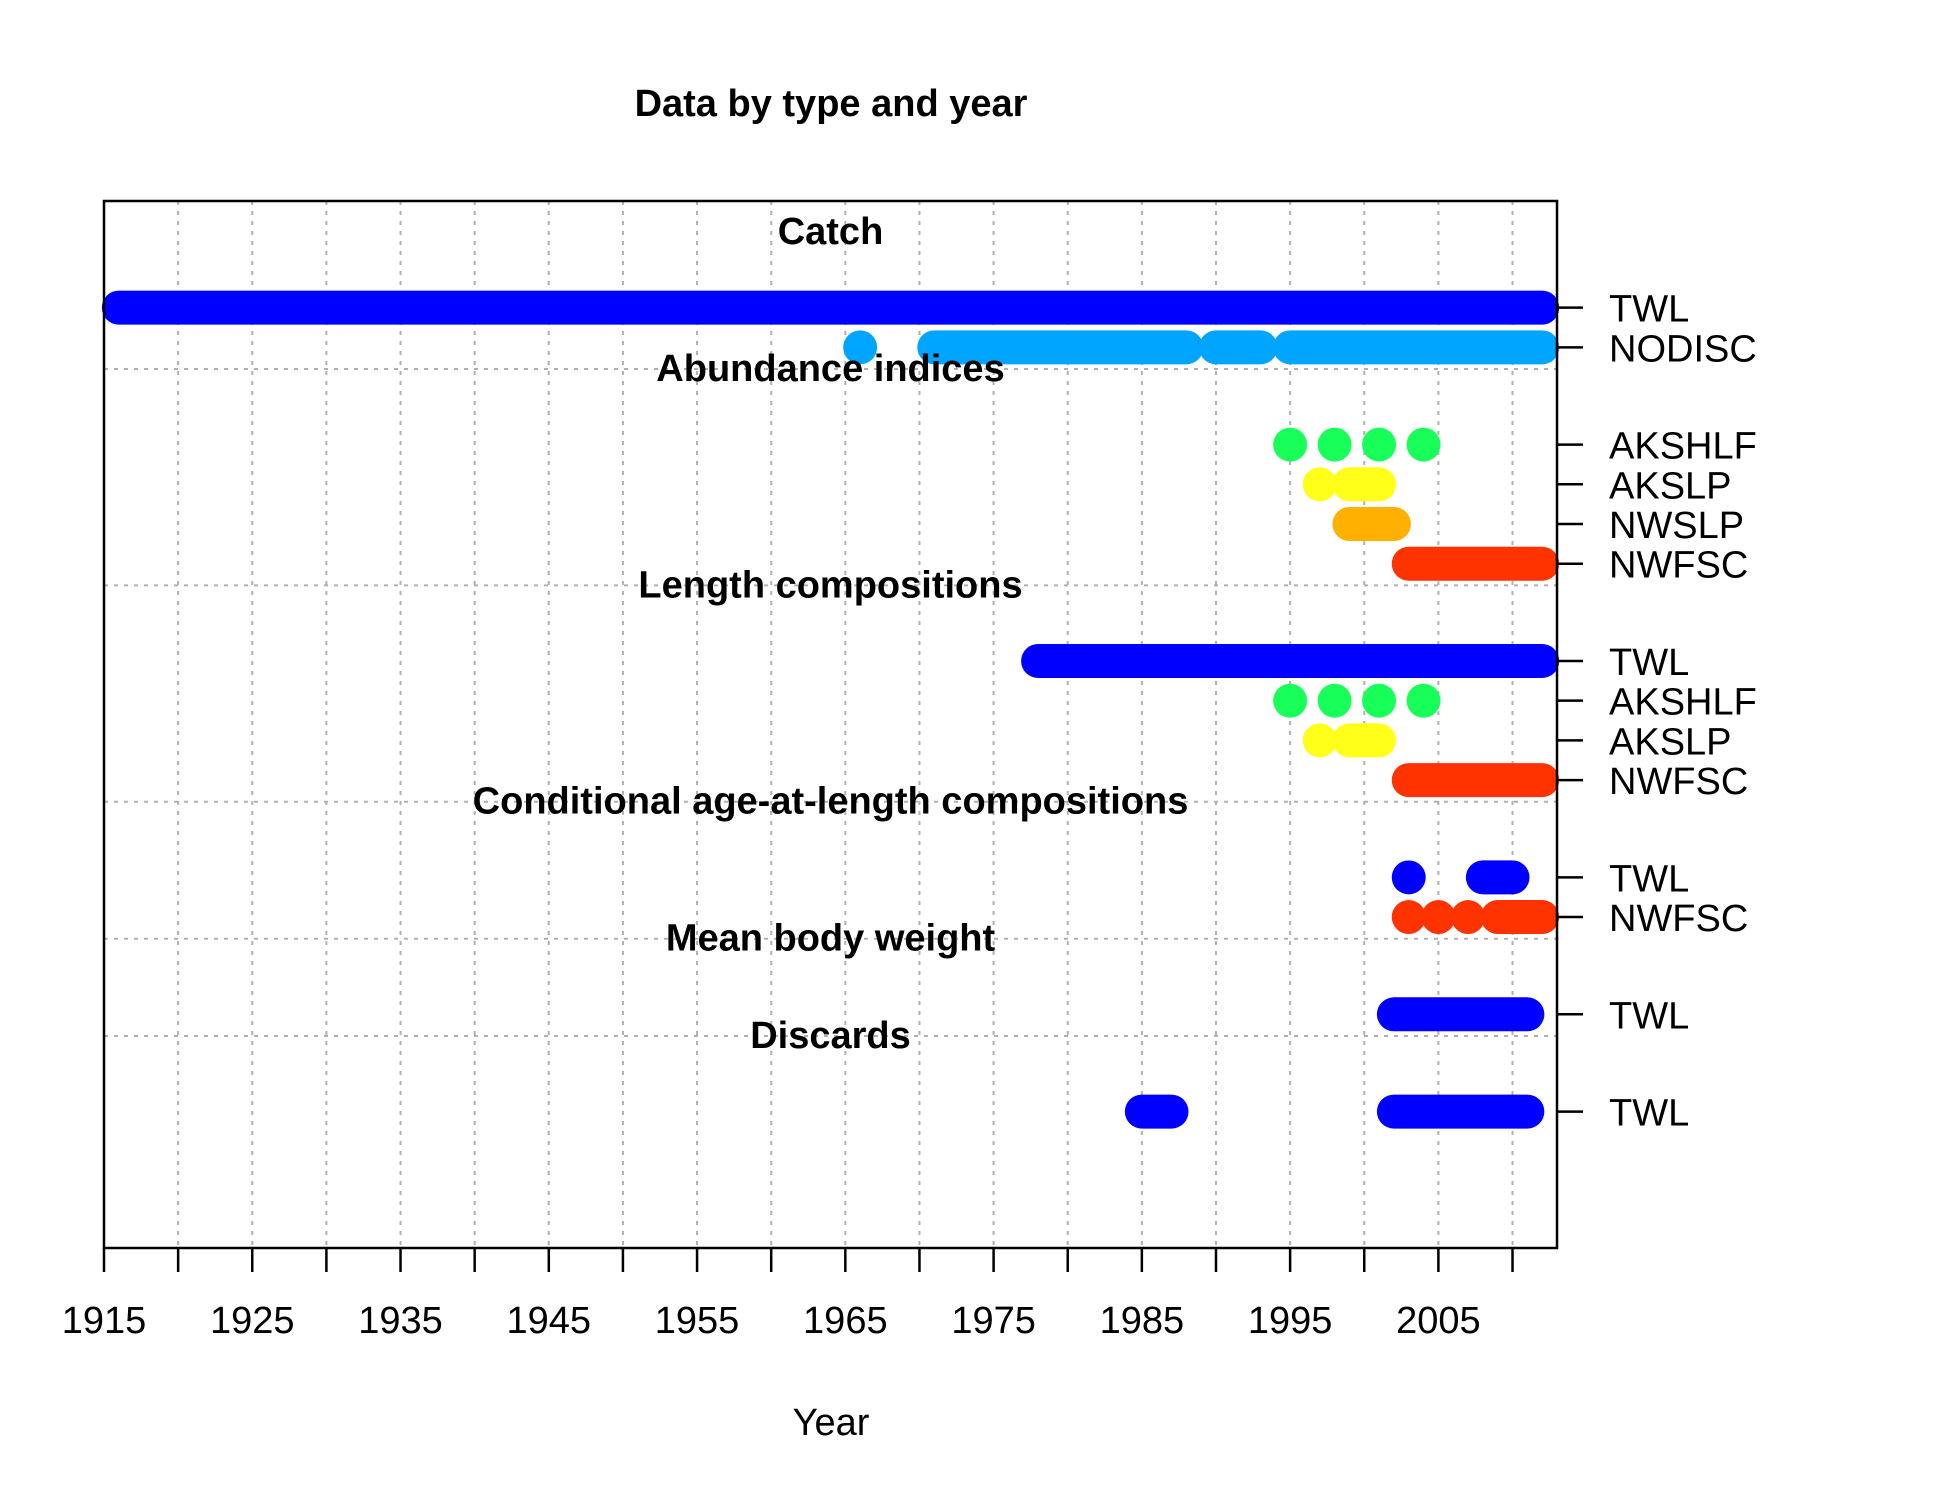  I want to click on chart-title: Data by type and year, so click(831, 104).